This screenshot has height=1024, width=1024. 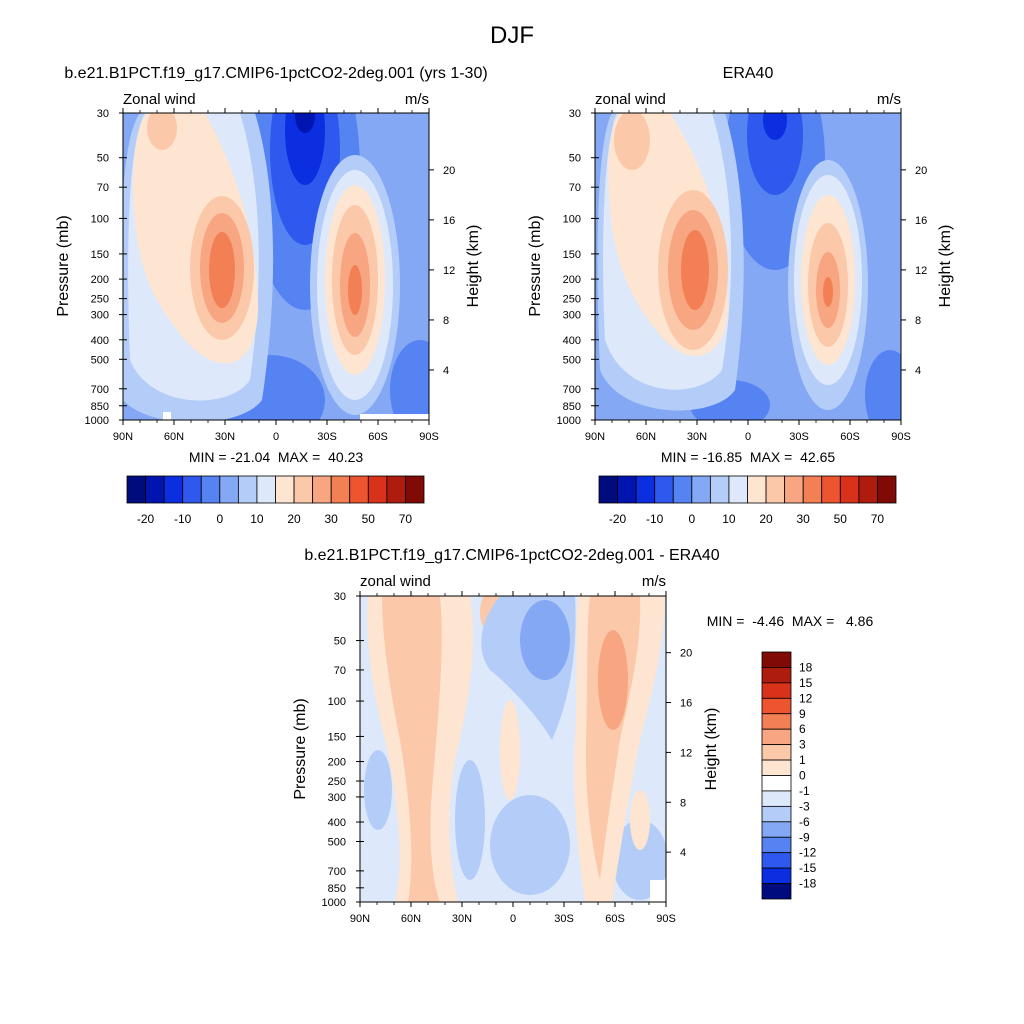 What do you see at coordinates (123, 437) in the screenshot?
I see `x-tick-label: 90N` at bounding box center [123, 437].